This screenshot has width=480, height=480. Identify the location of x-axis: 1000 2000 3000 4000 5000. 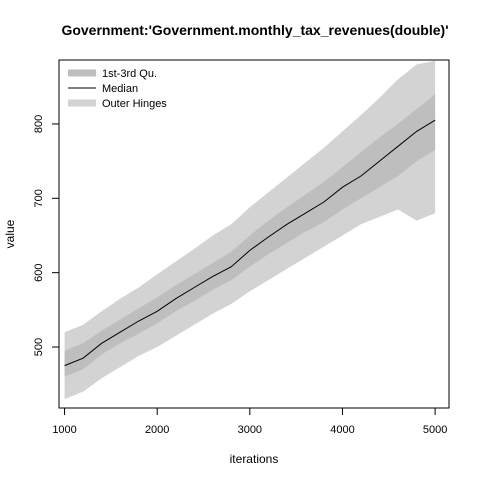
(249, 421).